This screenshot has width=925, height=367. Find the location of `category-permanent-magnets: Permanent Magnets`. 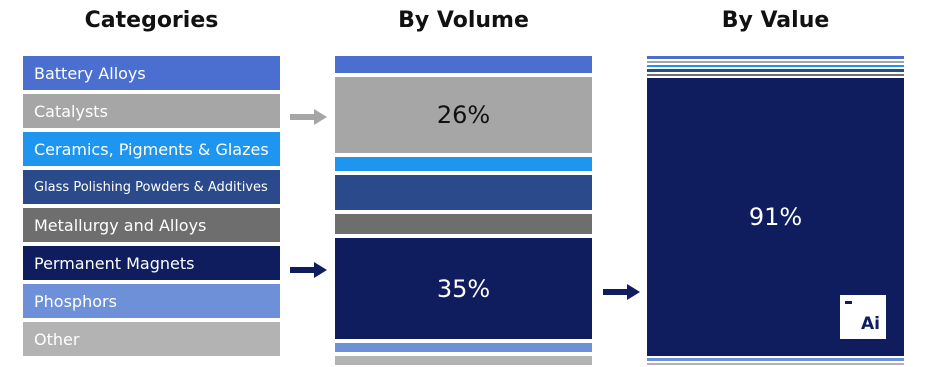

category-permanent-magnets: Permanent Magnets is located at coordinates (151, 263).